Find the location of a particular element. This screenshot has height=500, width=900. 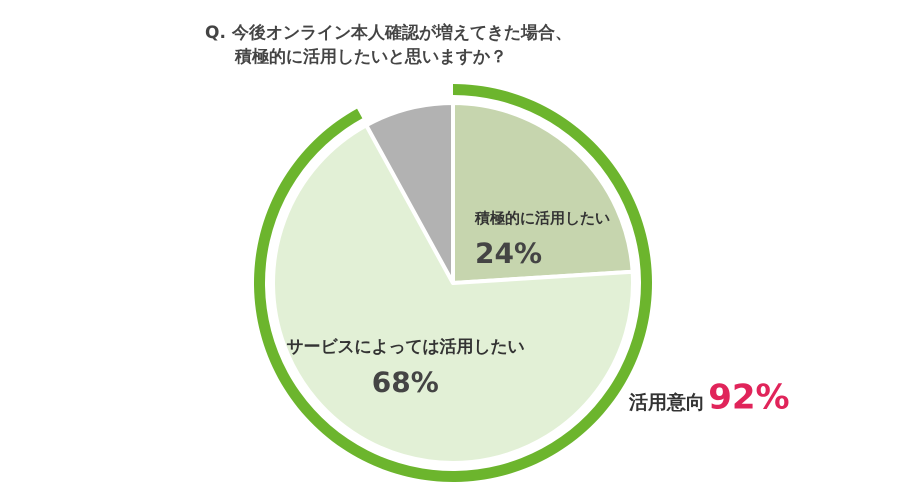

data-label: 68% is located at coordinates (405, 382).